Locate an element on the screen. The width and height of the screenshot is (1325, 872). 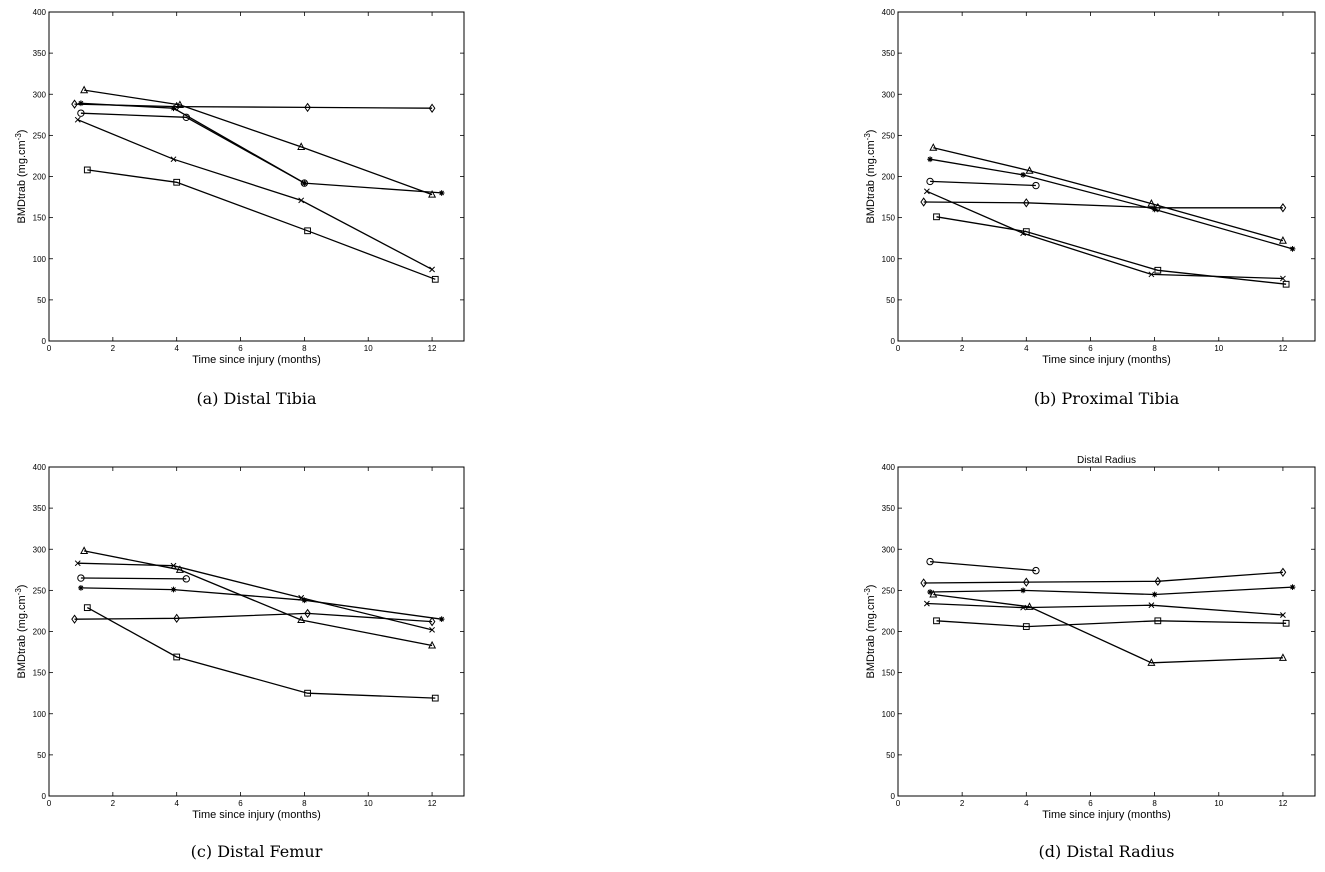
series-x is located at coordinates (1104, 609).